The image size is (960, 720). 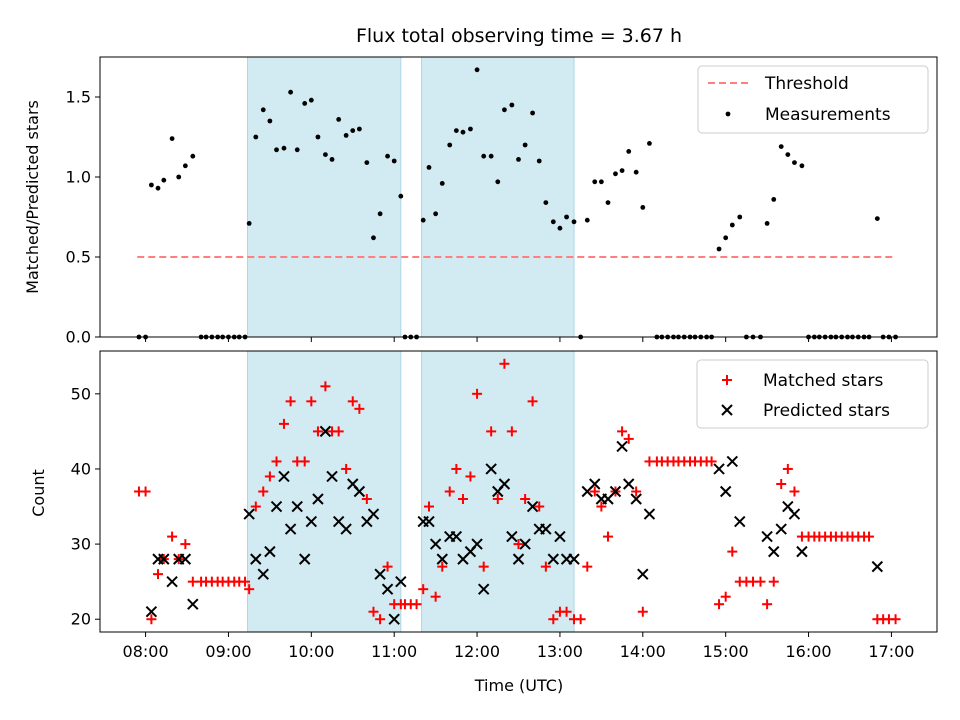 I want to click on predicted-point-7-b, so click(x=249, y=514).